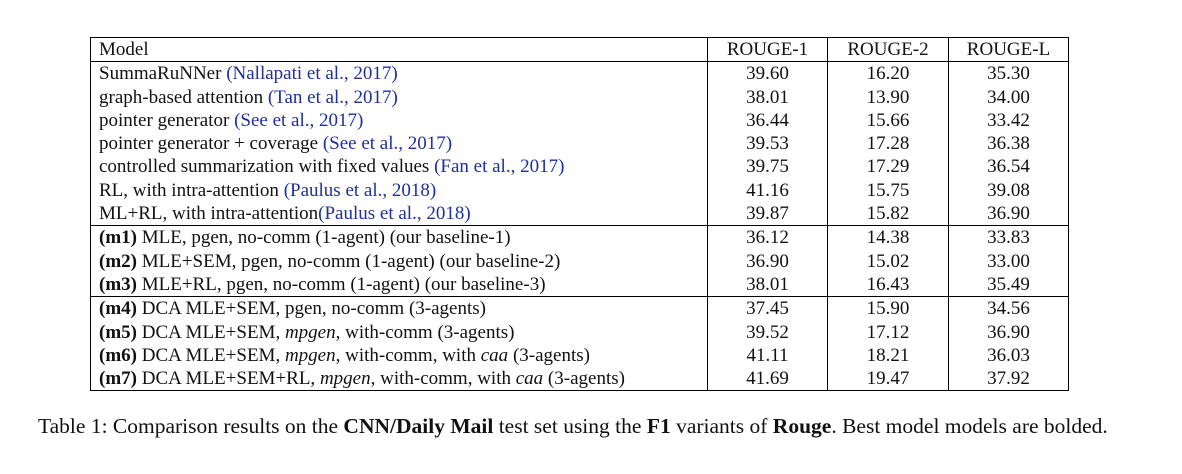 The height and width of the screenshot is (474, 1182). I want to click on rouge-2-cell: 15.66, so click(888, 120).